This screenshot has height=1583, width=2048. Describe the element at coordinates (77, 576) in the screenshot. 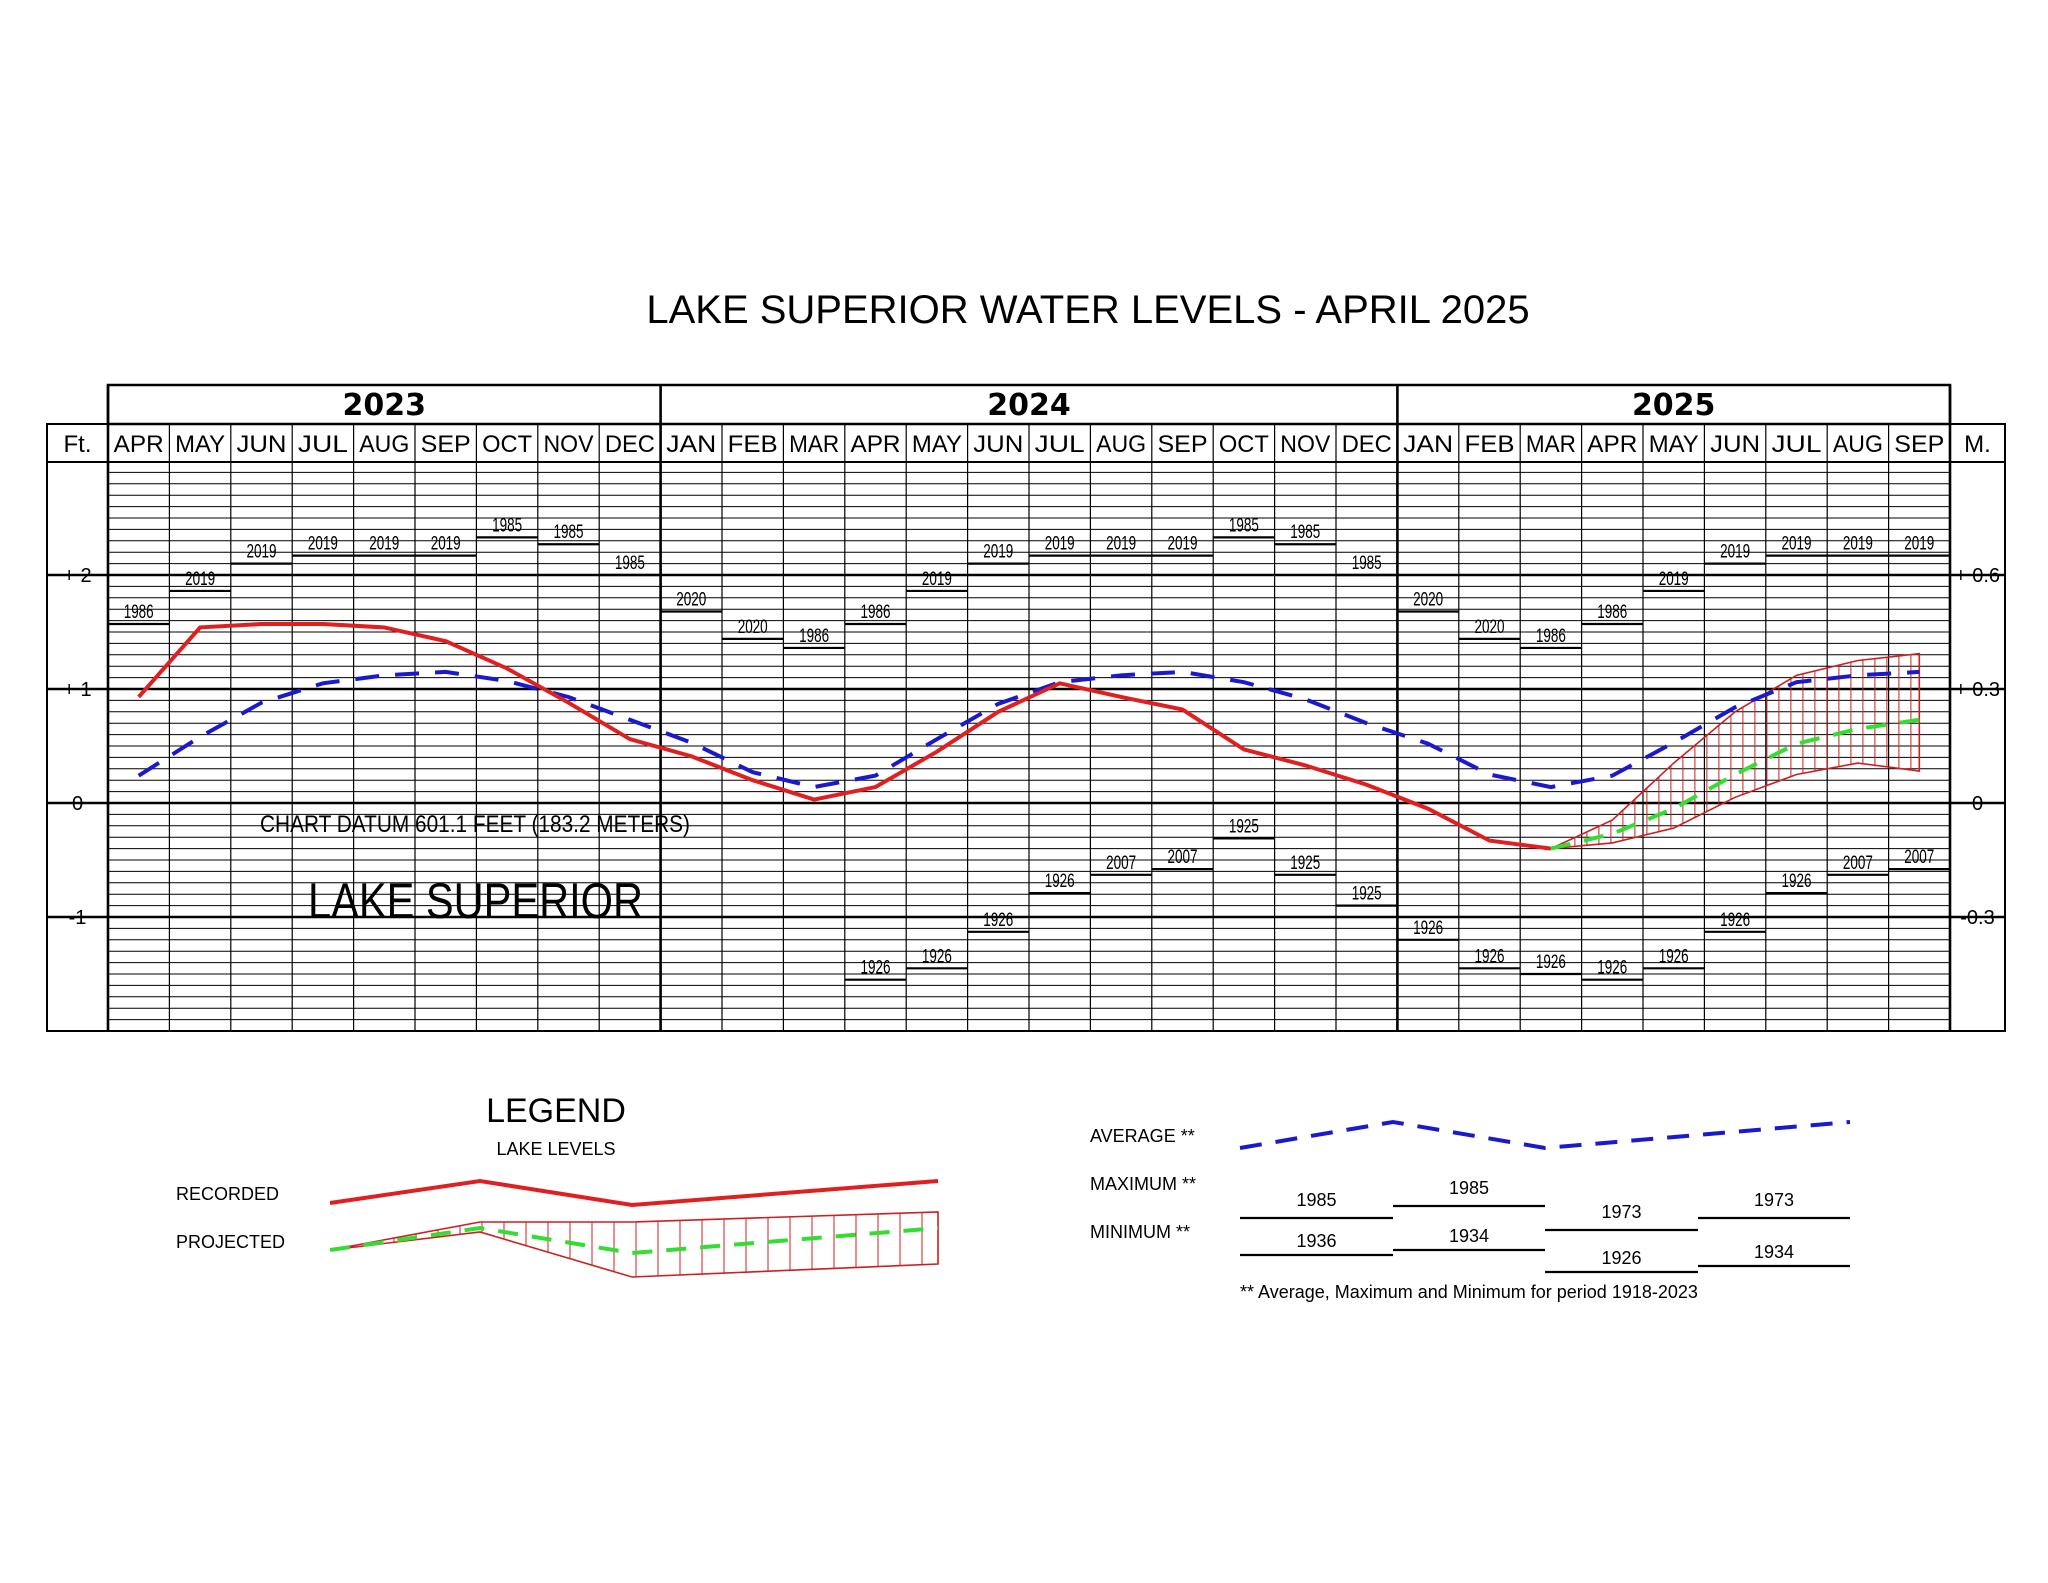

I see `left-tick-label: + 2` at that location.